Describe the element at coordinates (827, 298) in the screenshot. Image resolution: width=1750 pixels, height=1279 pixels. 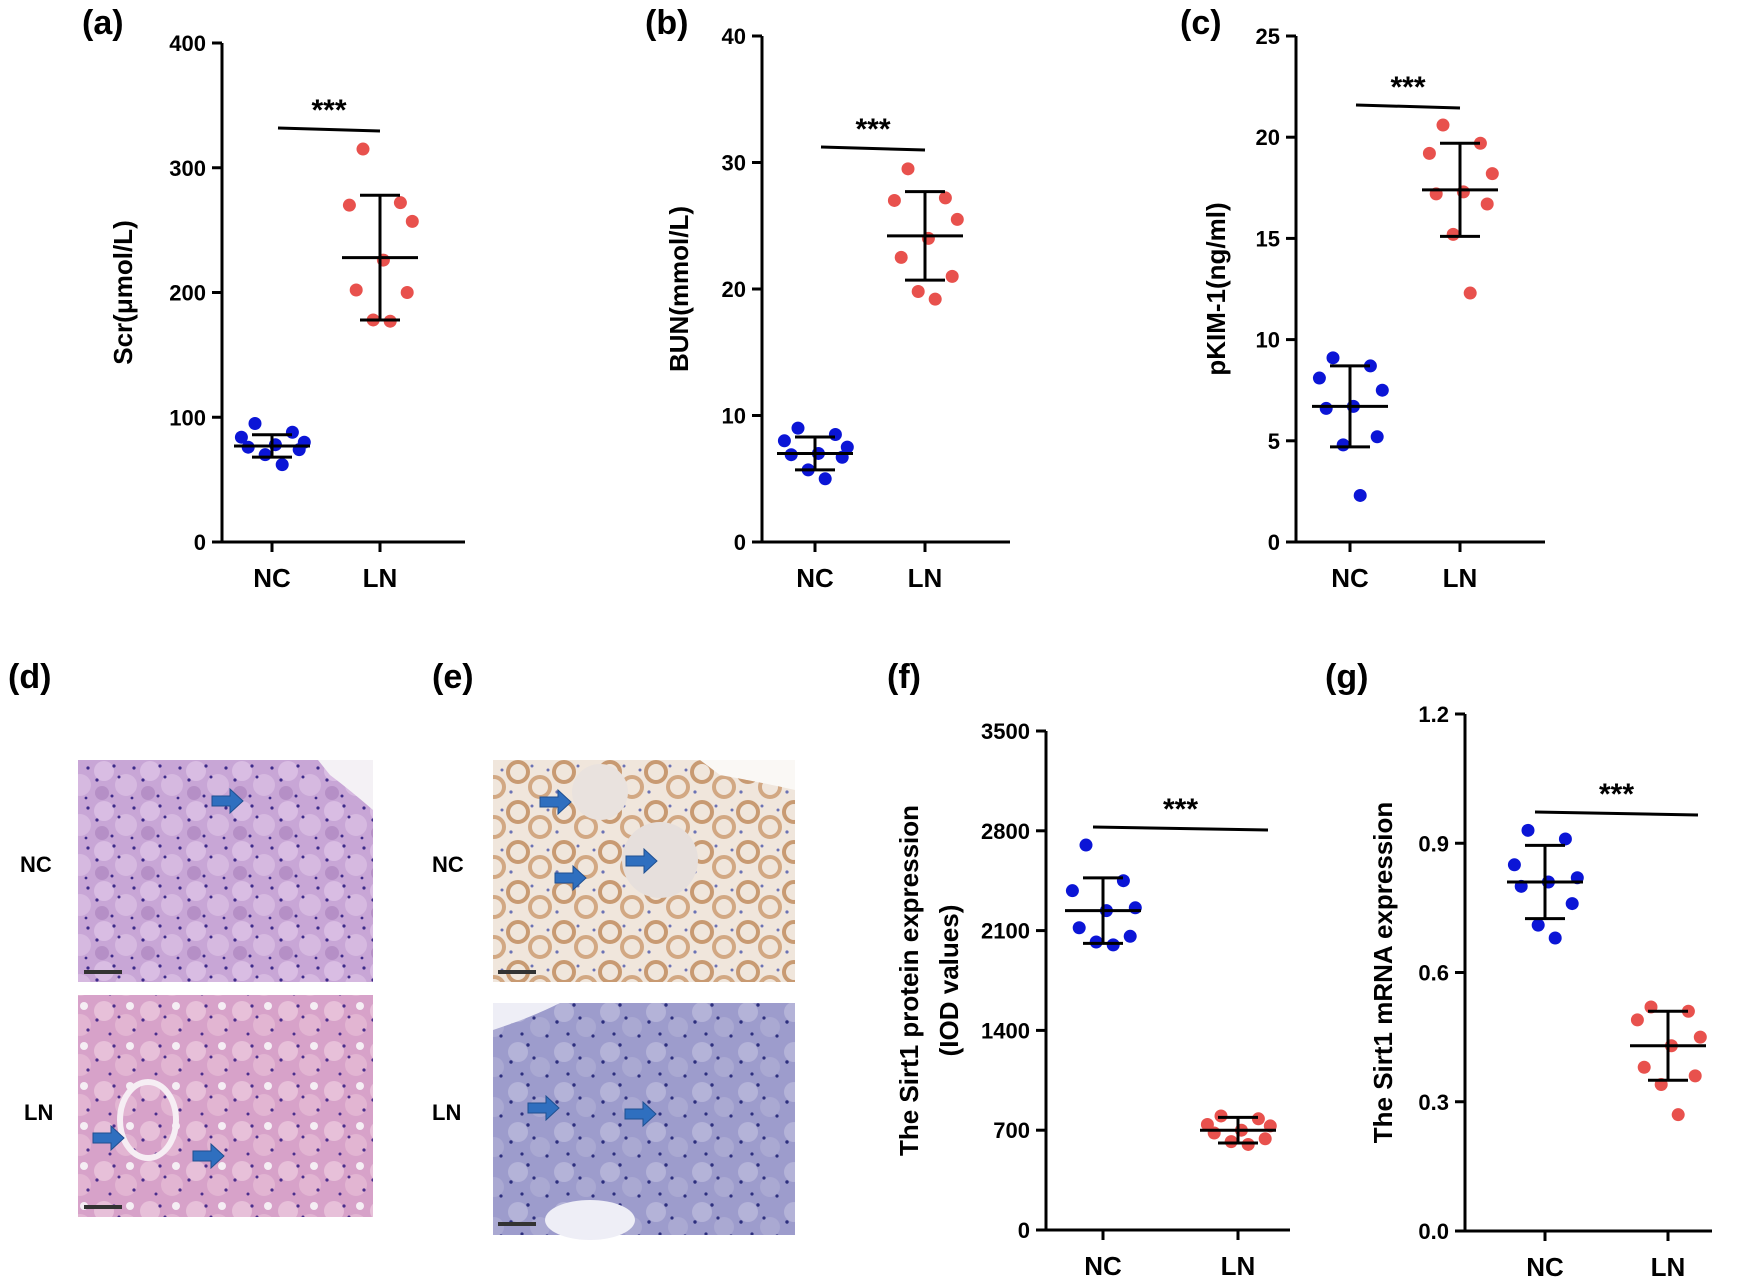
I see `chart-panel-b: (b) 0 10 20 30 40 NC LN BUN(mmol/L) ***` at that location.